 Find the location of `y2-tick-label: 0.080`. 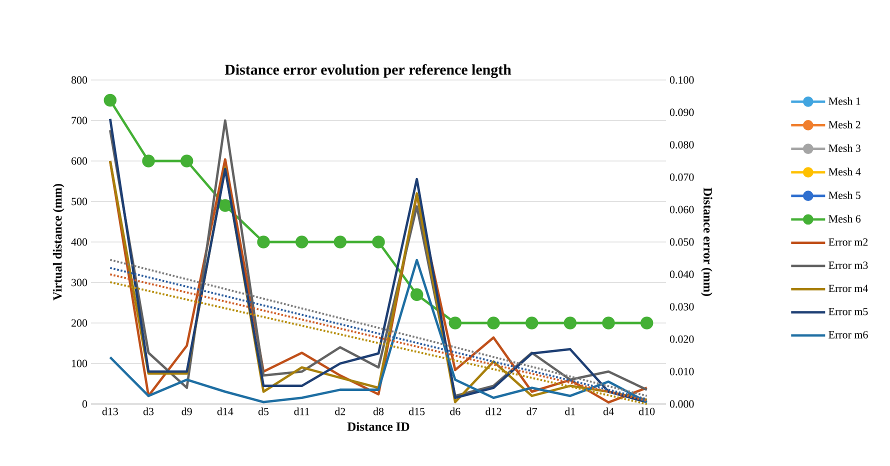

y2-tick-label: 0.080 is located at coordinates (682, 145).